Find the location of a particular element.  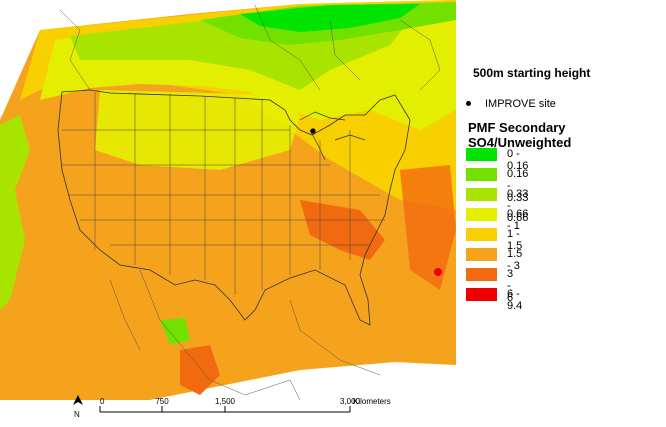

zone-green-spot is located at coordinates (175, 331).